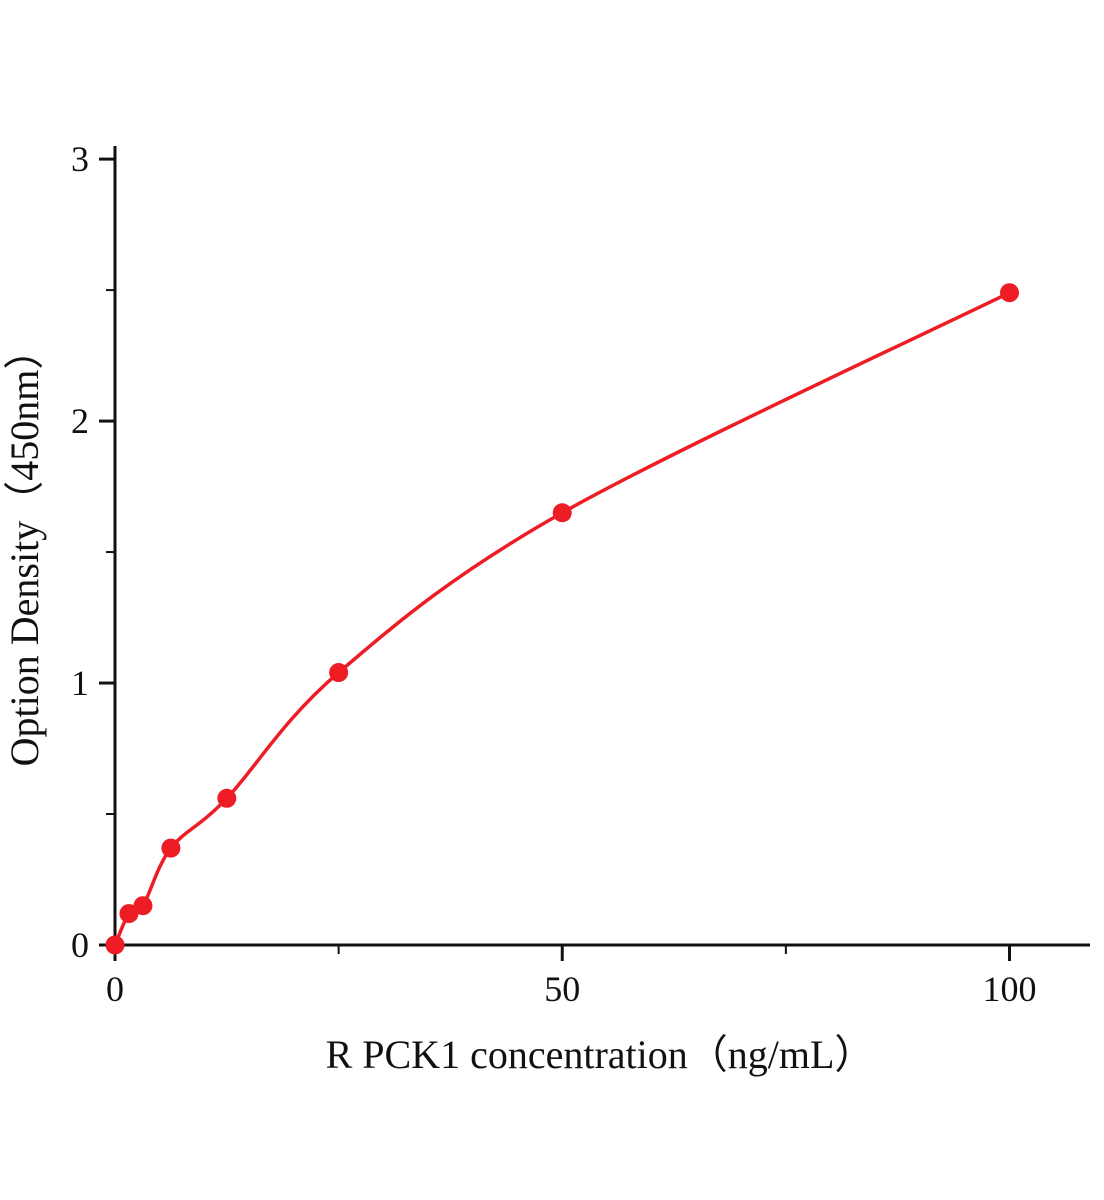  I want to click on x-tick-label: 0, so click(115, 989).